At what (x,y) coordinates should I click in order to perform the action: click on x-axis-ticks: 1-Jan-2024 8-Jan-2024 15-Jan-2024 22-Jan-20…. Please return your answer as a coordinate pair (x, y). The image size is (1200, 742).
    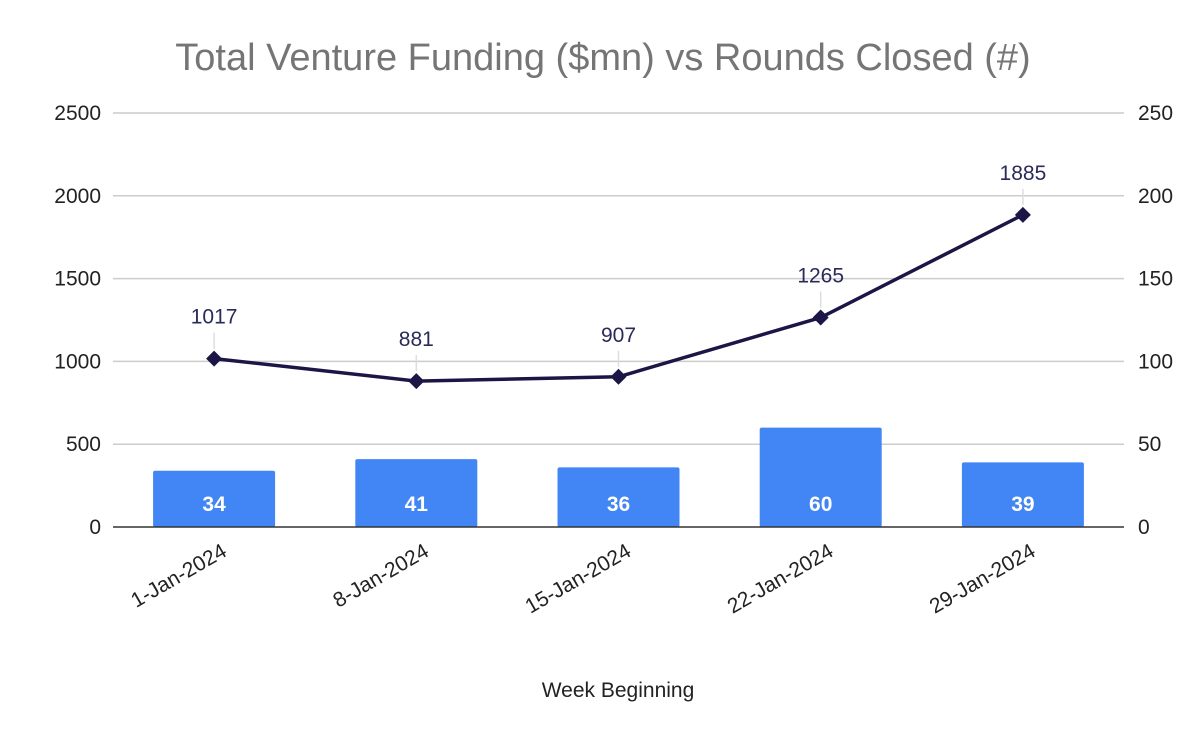
    Looking at the image, I should click on (583, 578).